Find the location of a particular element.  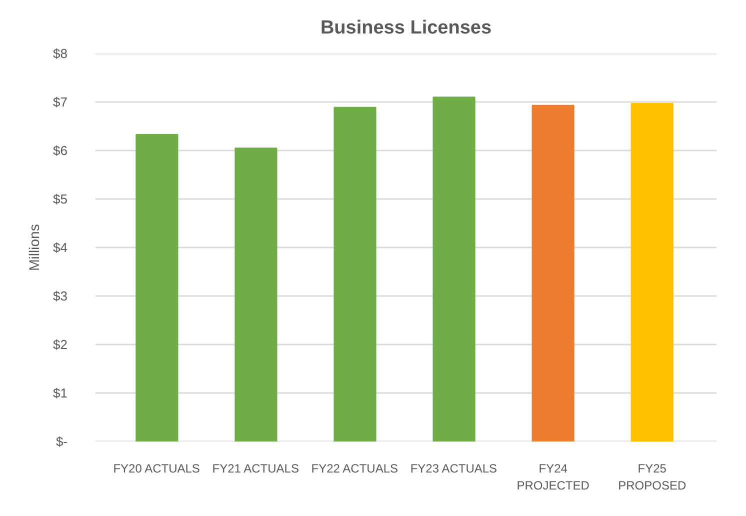

x-tick-label: FY20 ACTUALS is located at coordinates (156, 469).